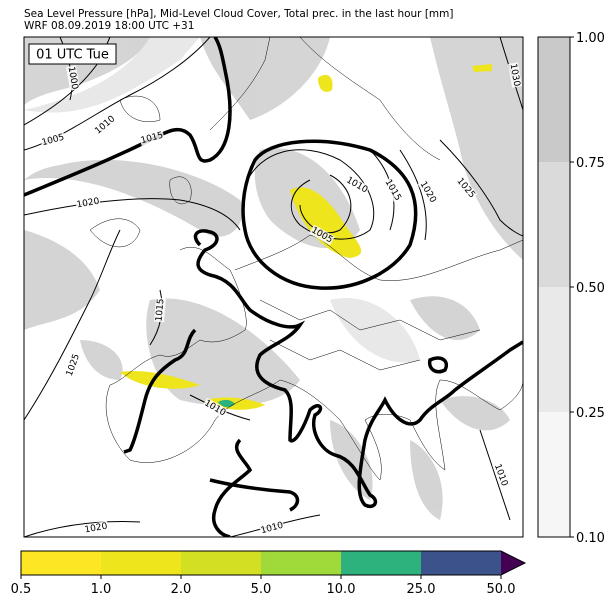  Describe the element at coordinates (590, 38) in the screenshot. I see `colorbar-tick-label: 1.00` at that location.